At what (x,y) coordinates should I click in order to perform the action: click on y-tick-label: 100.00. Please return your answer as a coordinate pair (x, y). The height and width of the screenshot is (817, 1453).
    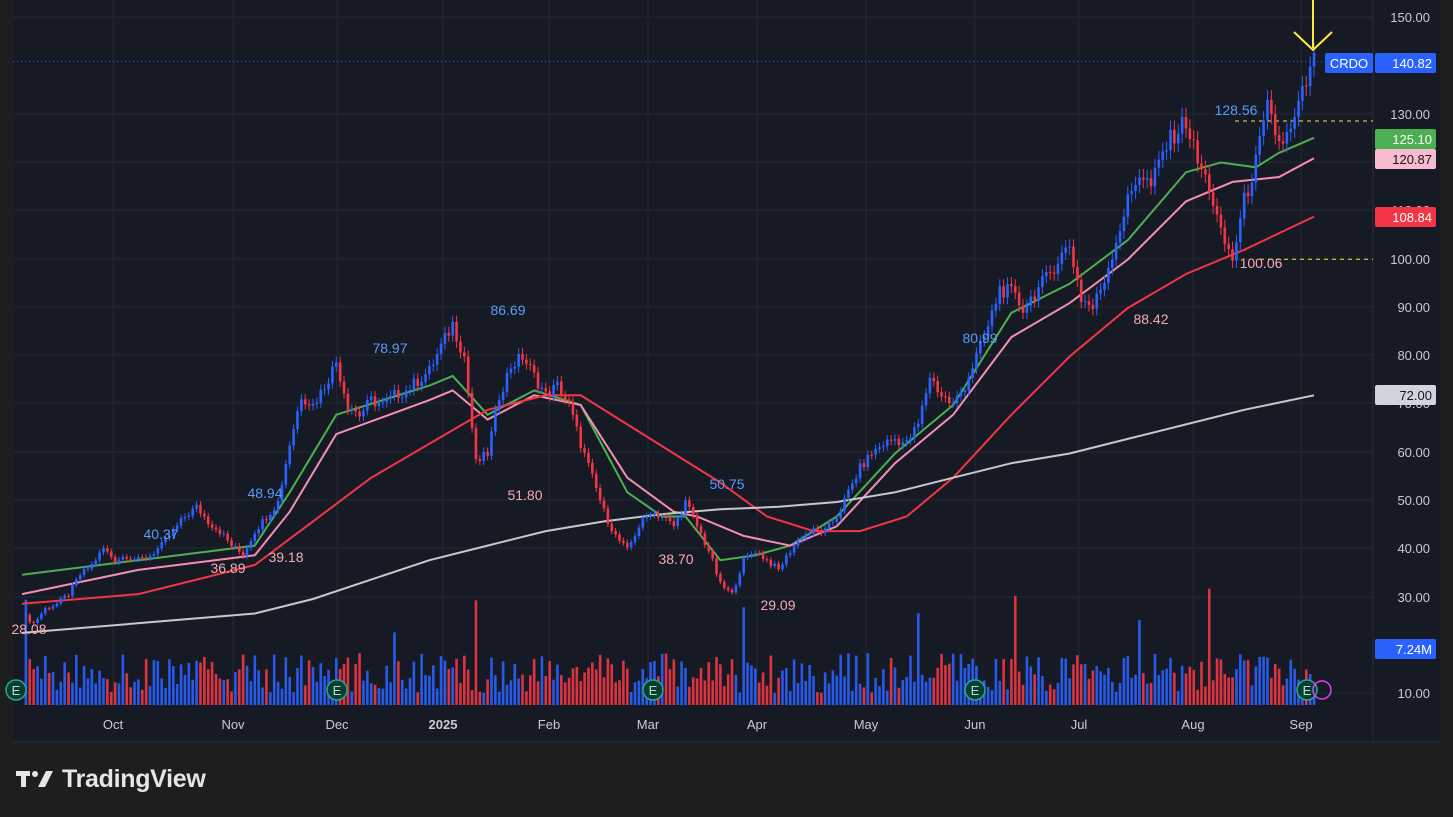
    Looking at the image, I should click on (1410, 259).